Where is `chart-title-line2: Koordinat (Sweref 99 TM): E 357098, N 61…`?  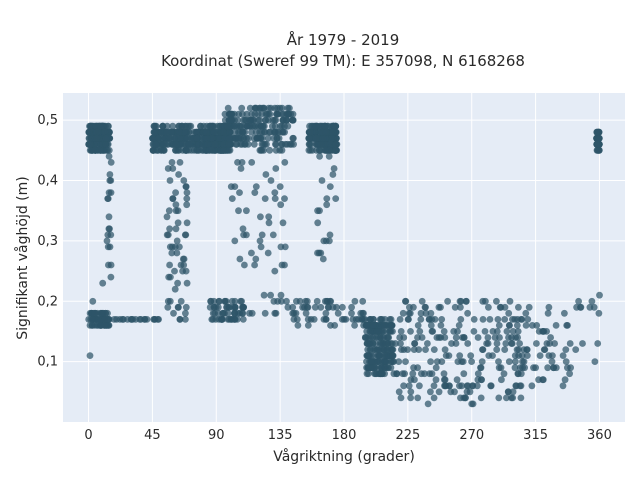 chart-title-line2: Koordinat (Sweref 99 TM): E 357098, N 61… is located at coordinates (343, 61).